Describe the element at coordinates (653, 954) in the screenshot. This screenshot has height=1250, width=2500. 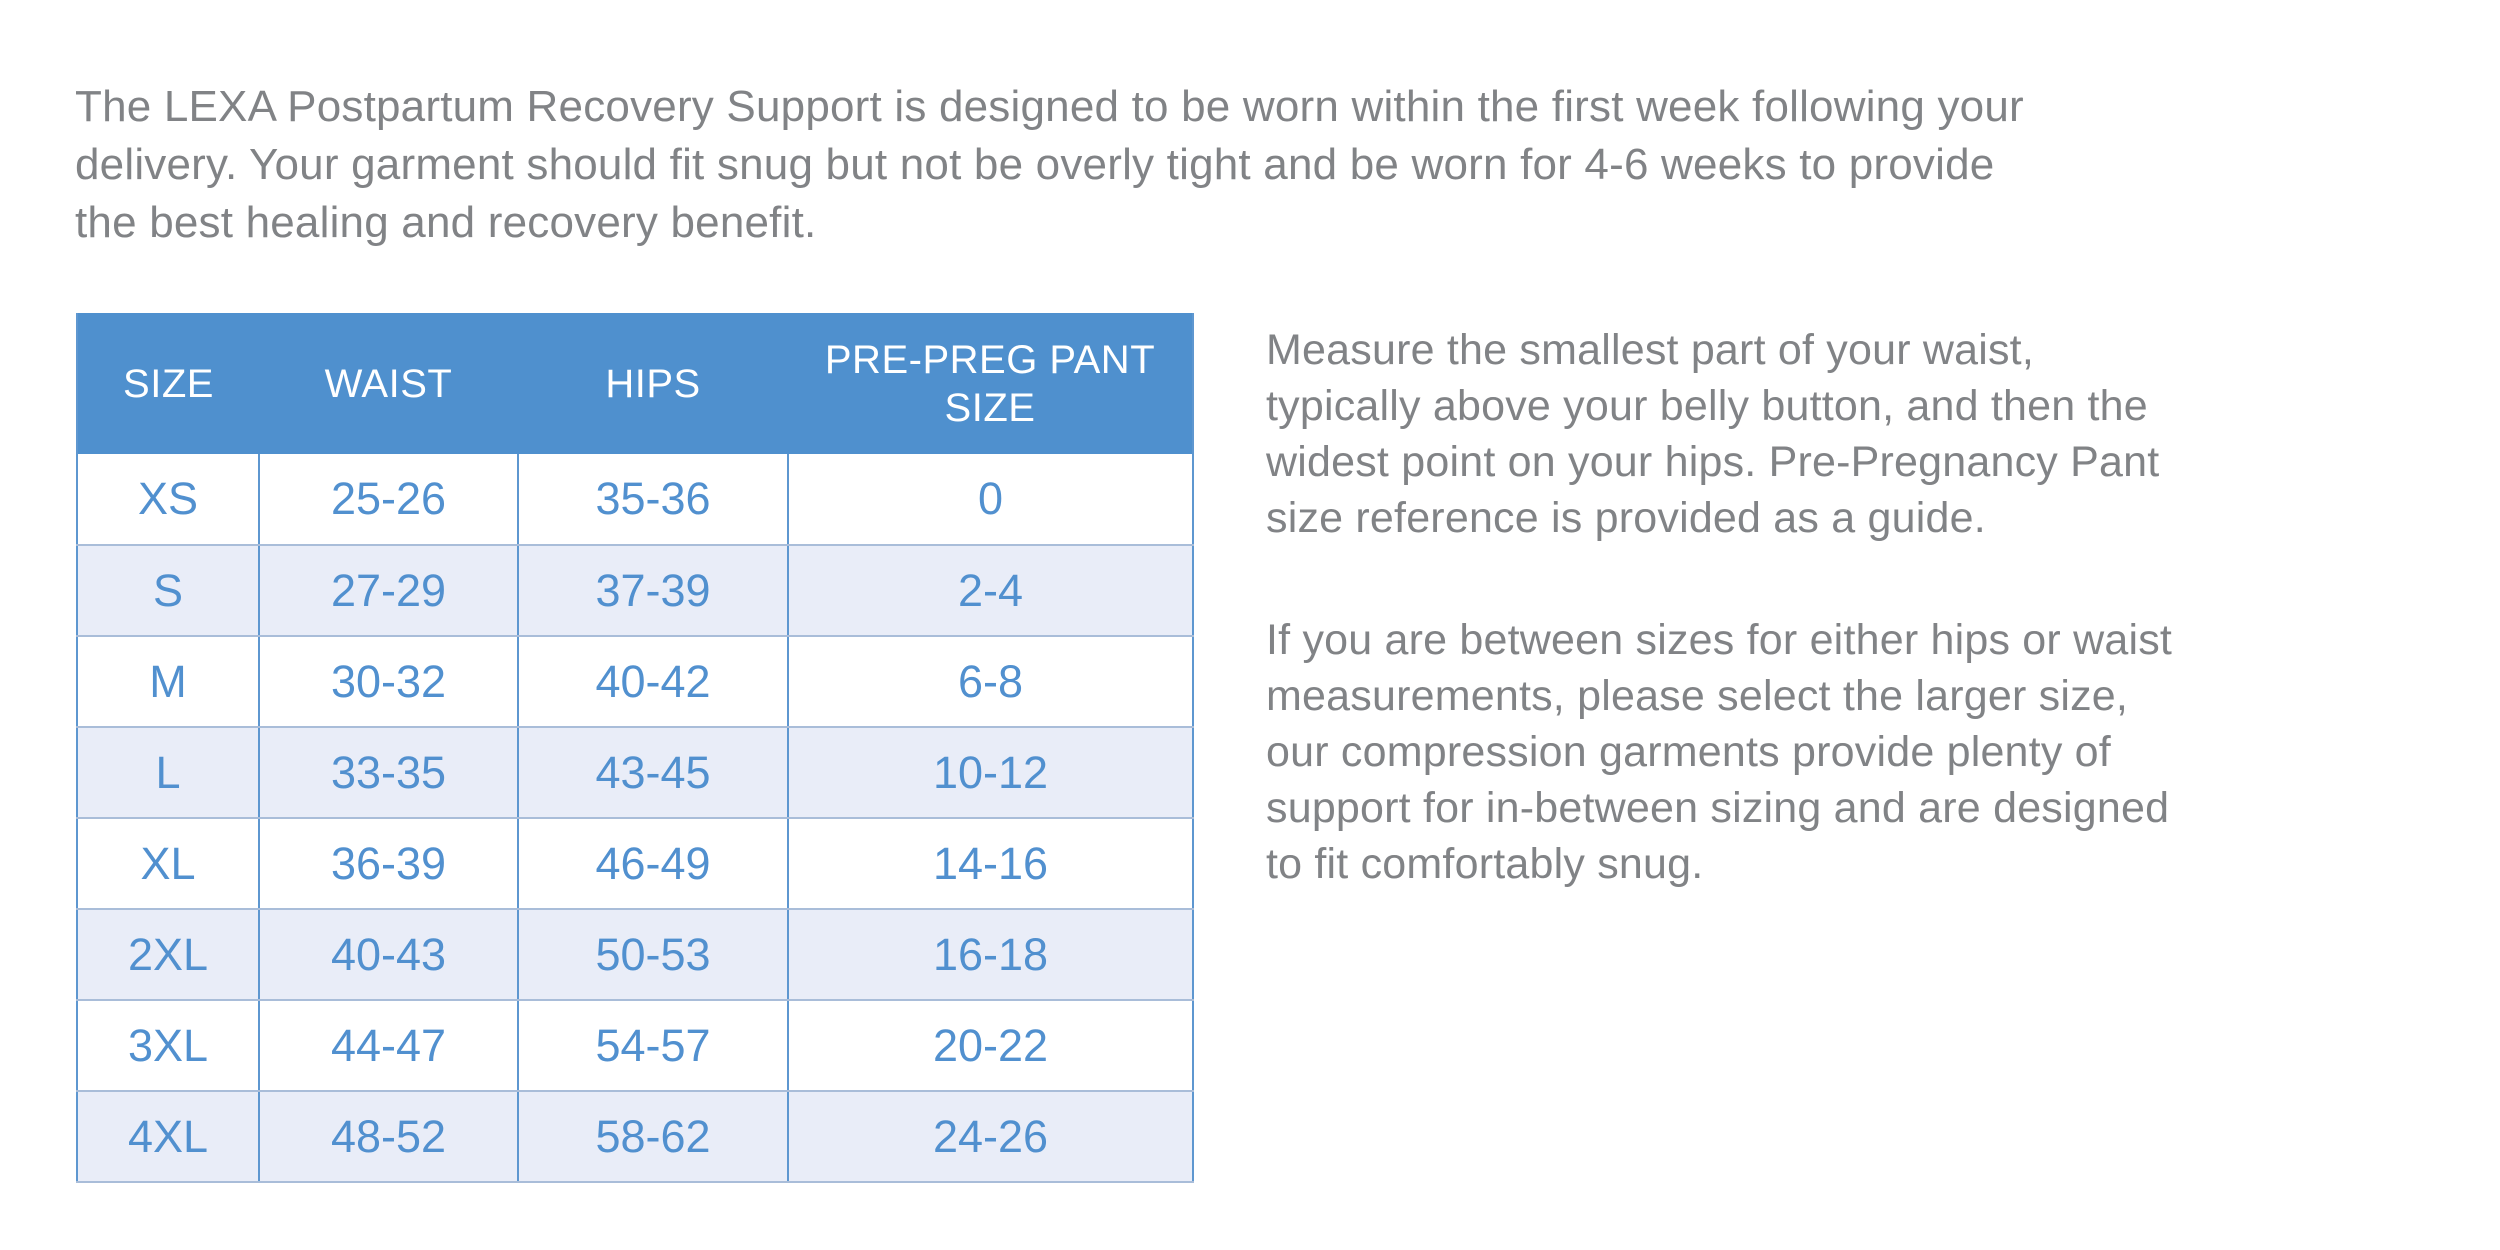
I see `cell-hips: 50-53` at that location.